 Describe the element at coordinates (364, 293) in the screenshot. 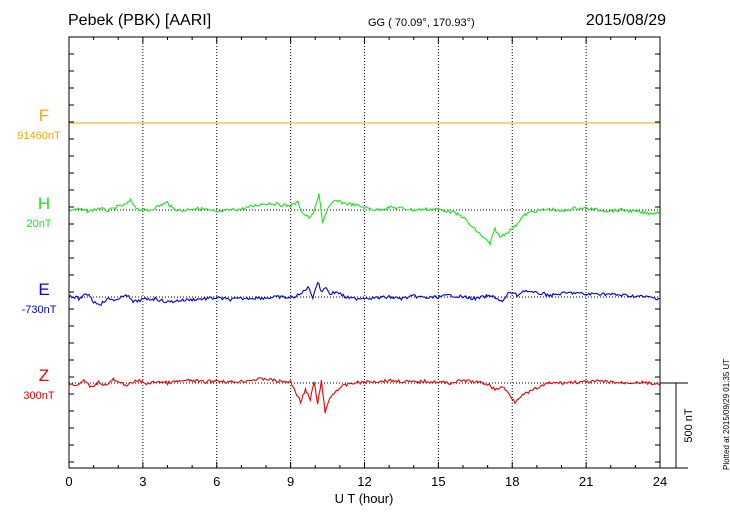

I see `series-line-e` at that location.